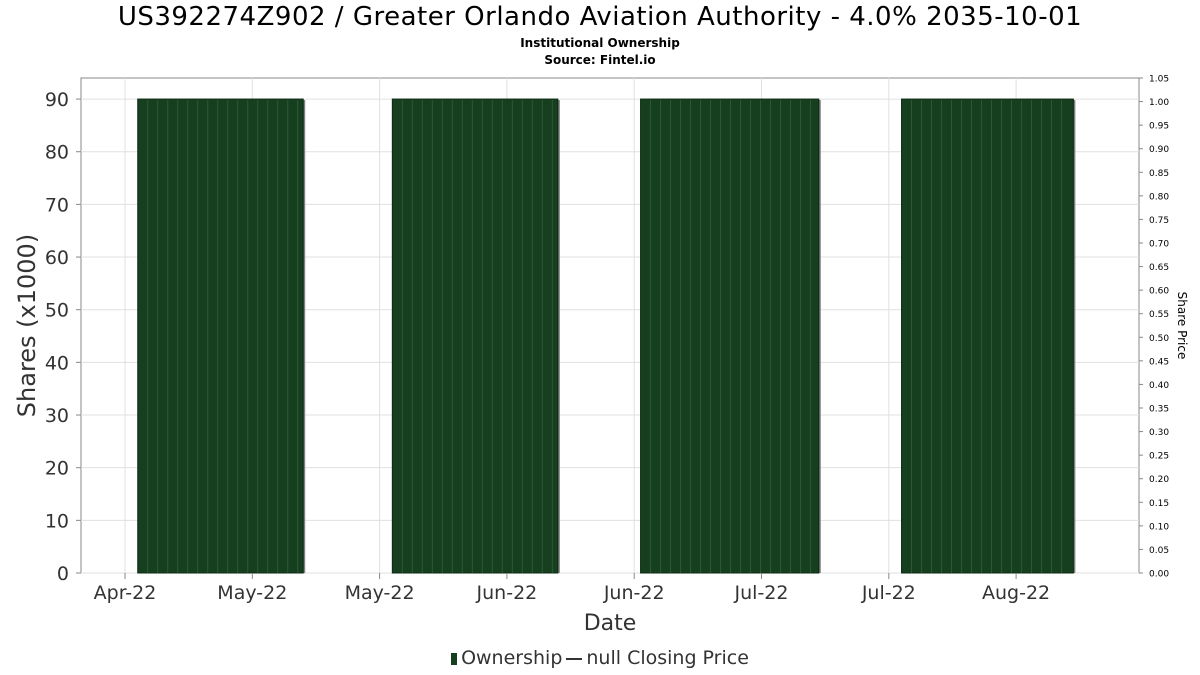 The image size is (1200, 675). What do you see at coordinates (1159, 551) in the screenshot?
I see `y2-tick-label: 0.05` at bounding box center [1159, 551].